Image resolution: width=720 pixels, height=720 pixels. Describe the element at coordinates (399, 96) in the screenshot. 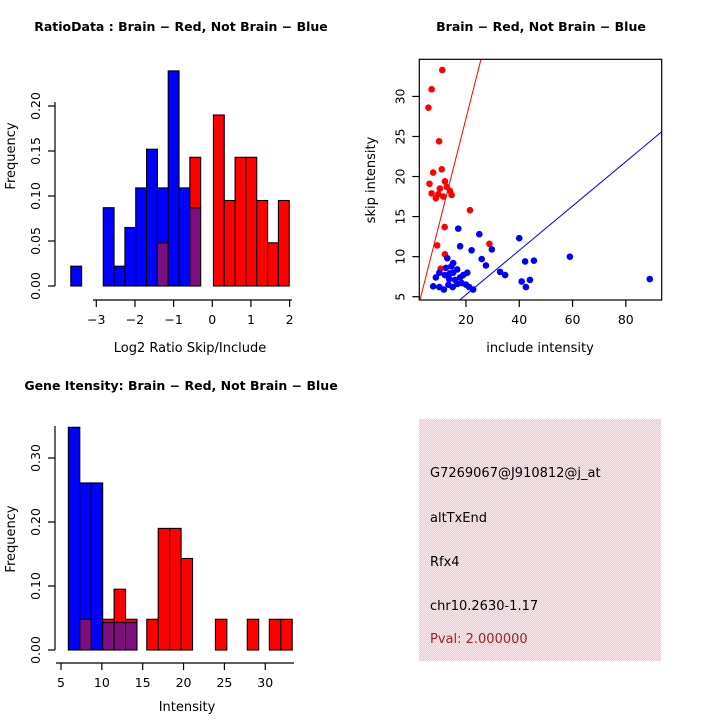

I see `y-tick-label: 30` at that location.